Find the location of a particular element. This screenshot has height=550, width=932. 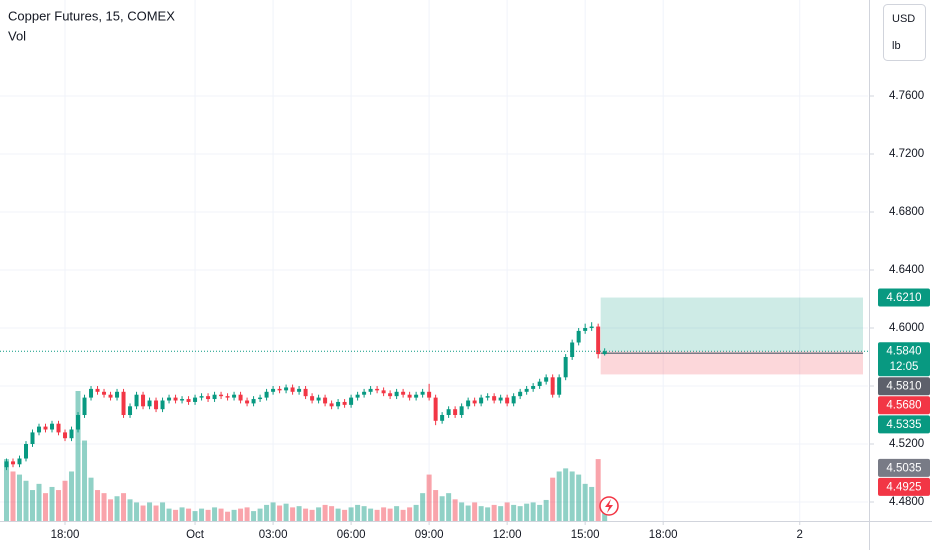

x-tick-label: 03:00 is located at coordinates (273, 535).